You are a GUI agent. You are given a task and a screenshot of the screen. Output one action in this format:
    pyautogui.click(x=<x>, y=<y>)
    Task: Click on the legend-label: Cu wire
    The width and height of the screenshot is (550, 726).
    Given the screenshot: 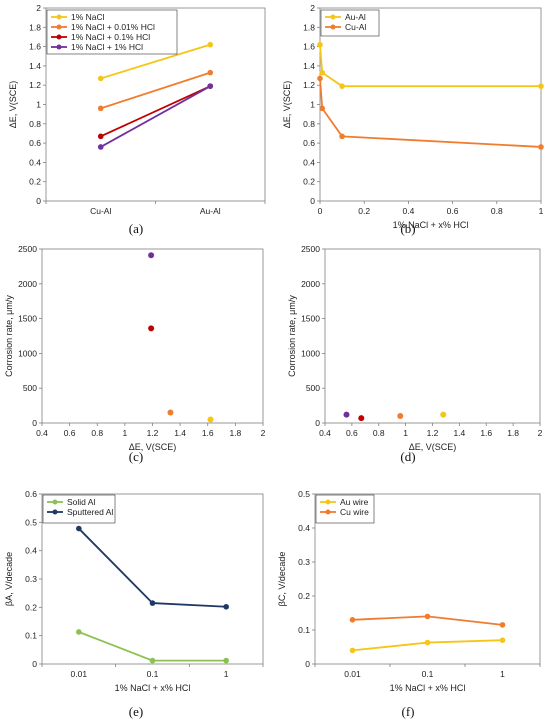 What is the action you would take?
    pyautogui.click(x=354, y=512)
    